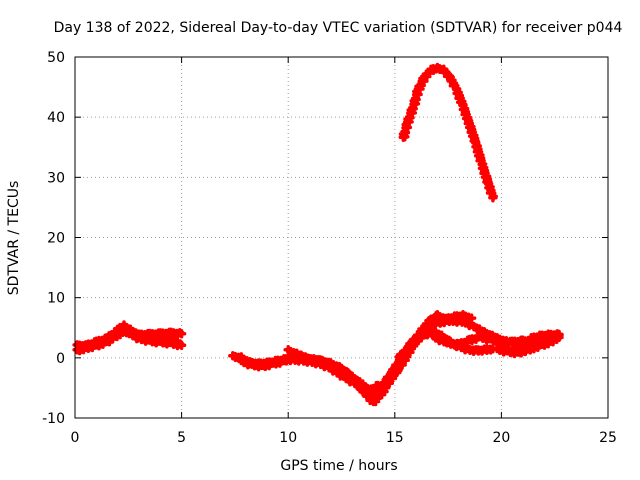 This screenshot has width=640, height=480. What do you see at coordinates (56, 239) in the screenshot?
I see `y-tick-label: 20` at bounding box center [56, 239].